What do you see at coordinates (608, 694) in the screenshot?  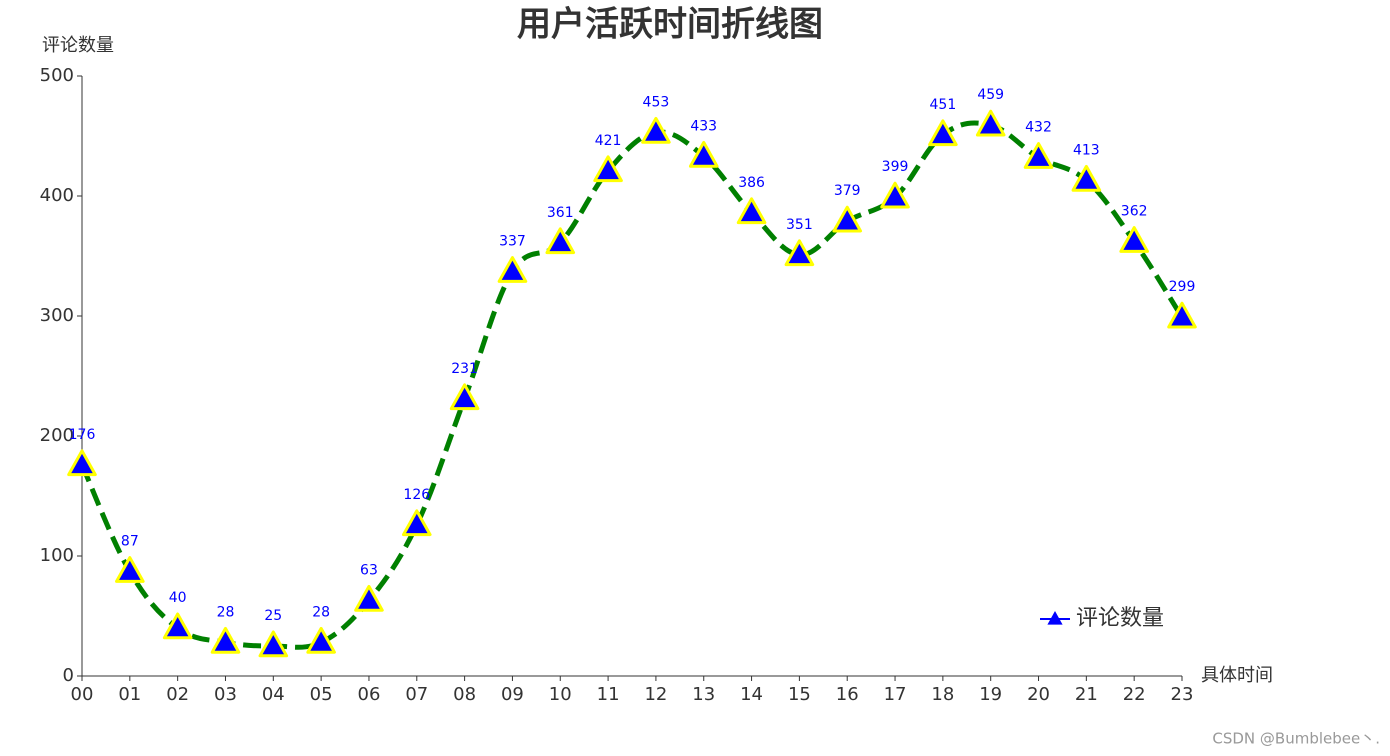 I see `x-tick-label: 11` at bounding box center [608, 694].